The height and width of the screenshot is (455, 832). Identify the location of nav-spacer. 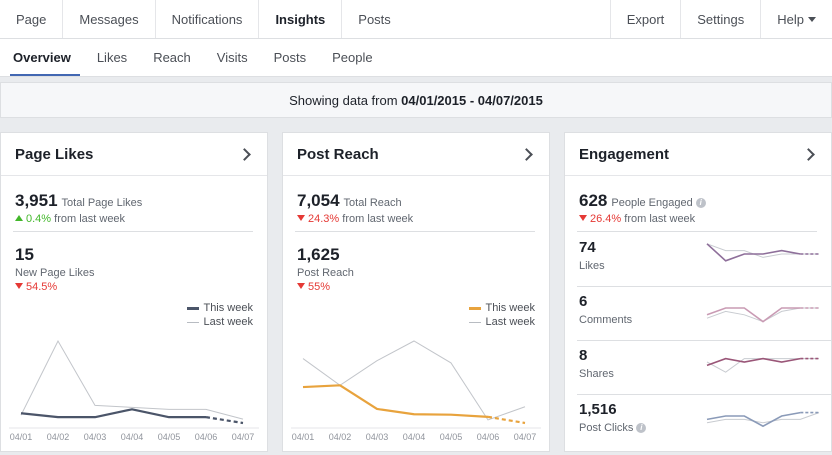
(508, 19).